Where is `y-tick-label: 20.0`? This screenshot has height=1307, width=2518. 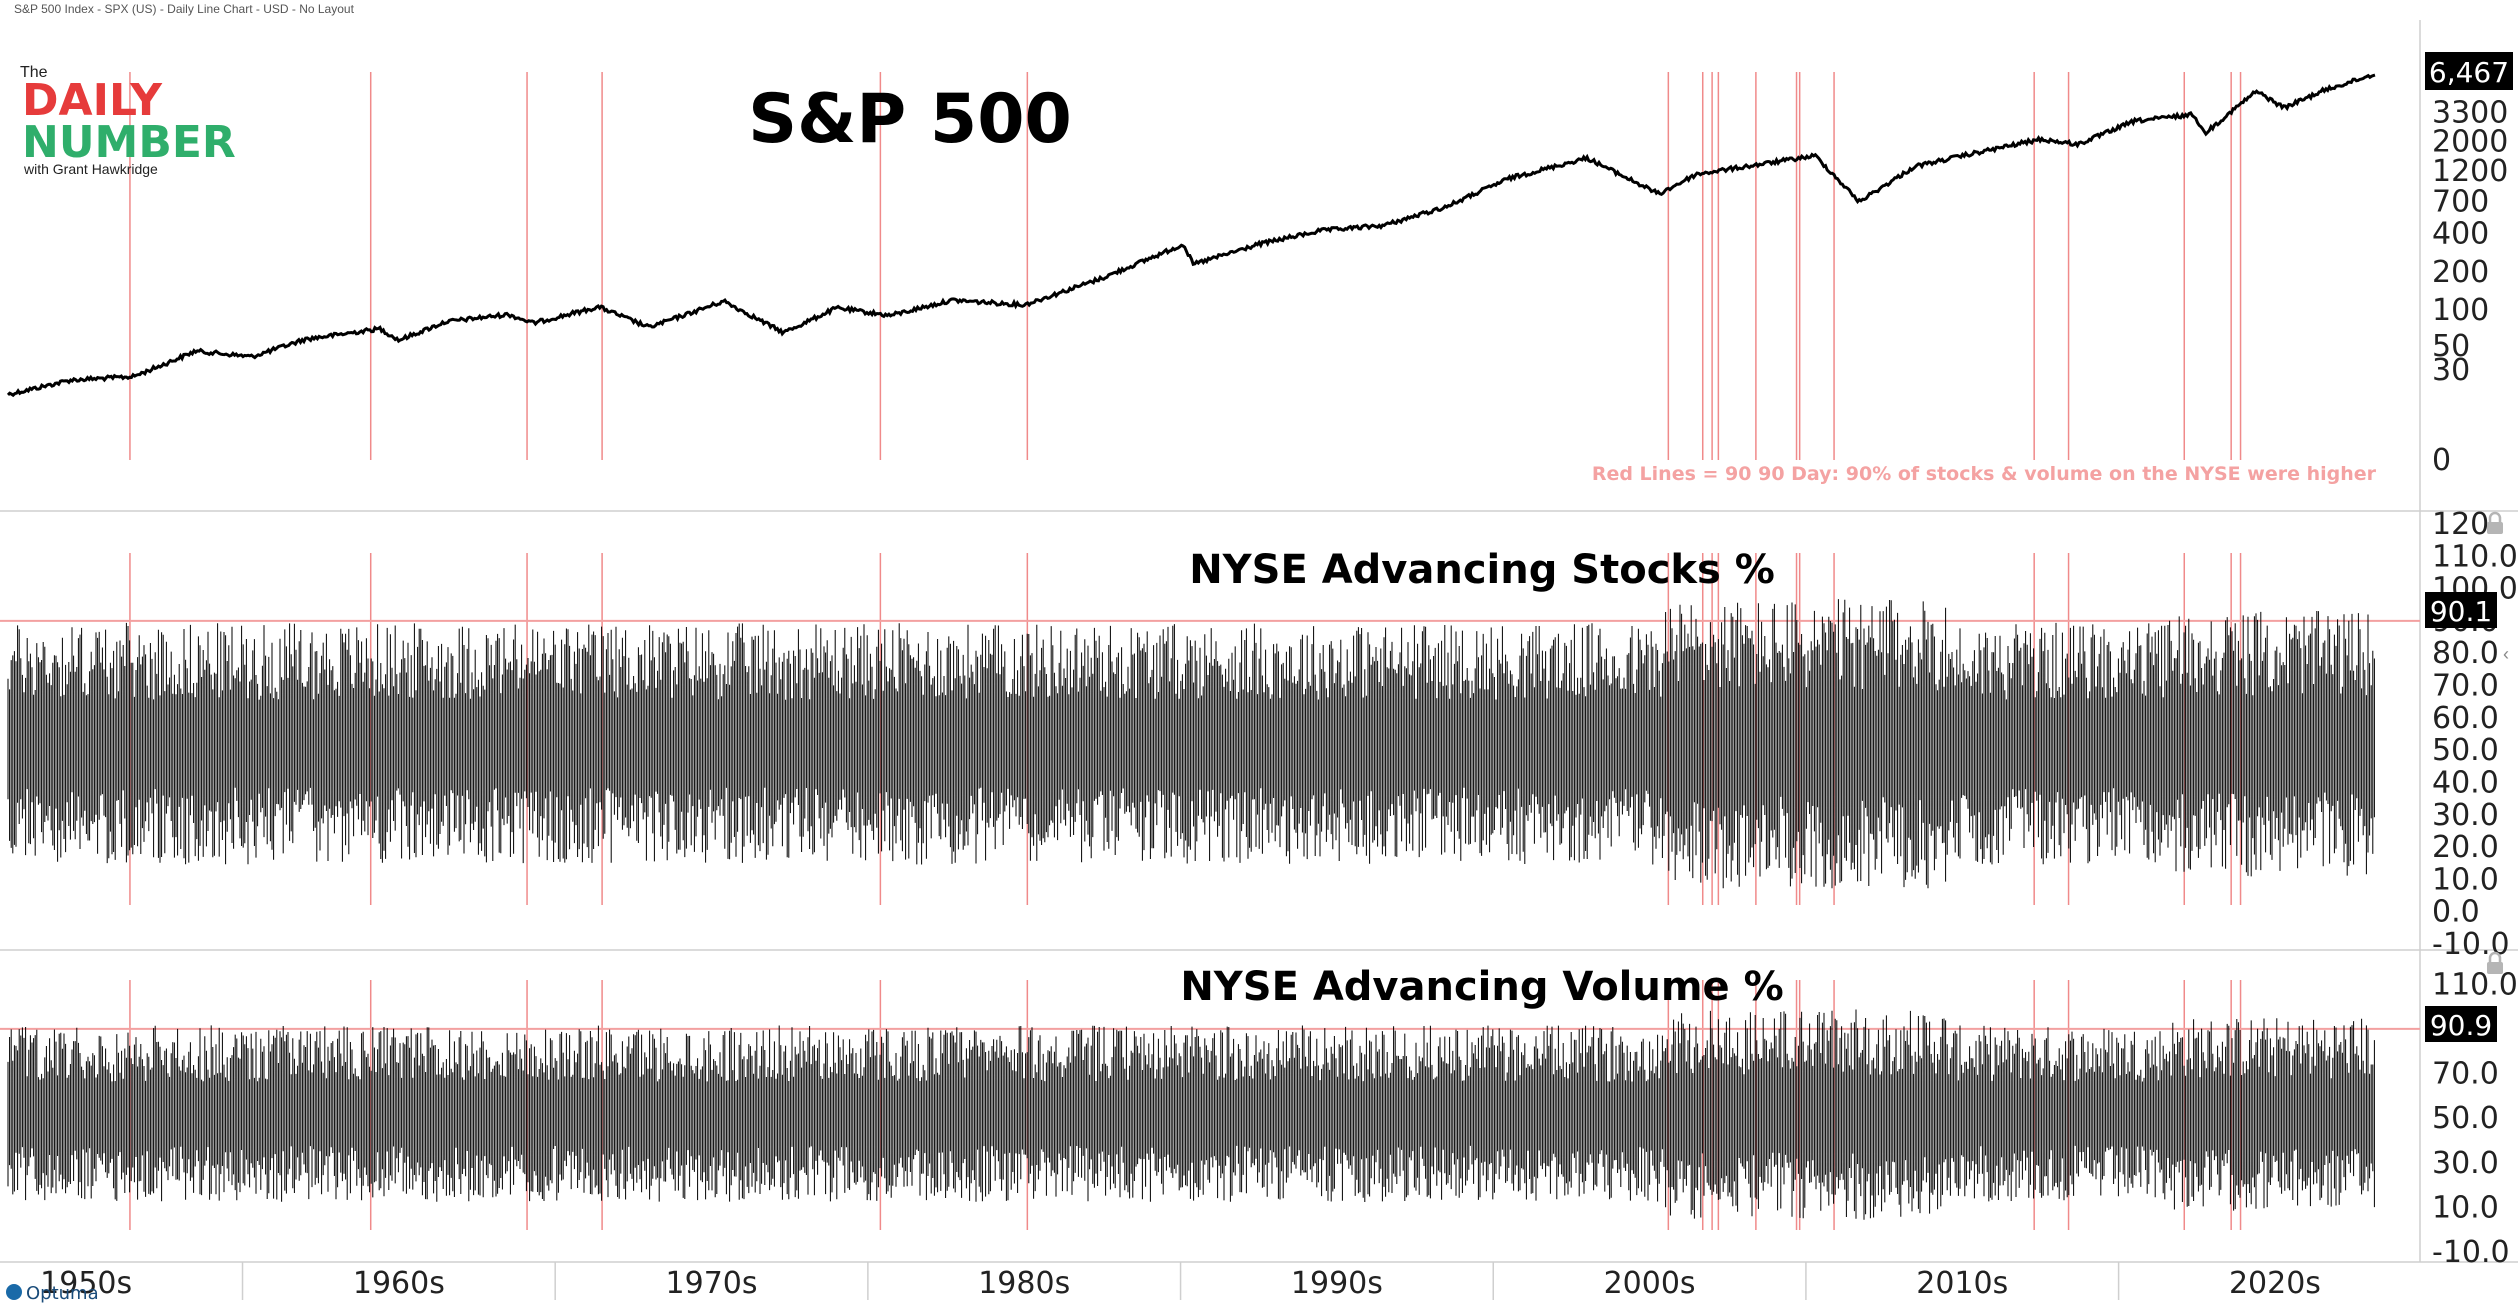 y-tick-label: 20.0 is located at coordinates (2465, 847).